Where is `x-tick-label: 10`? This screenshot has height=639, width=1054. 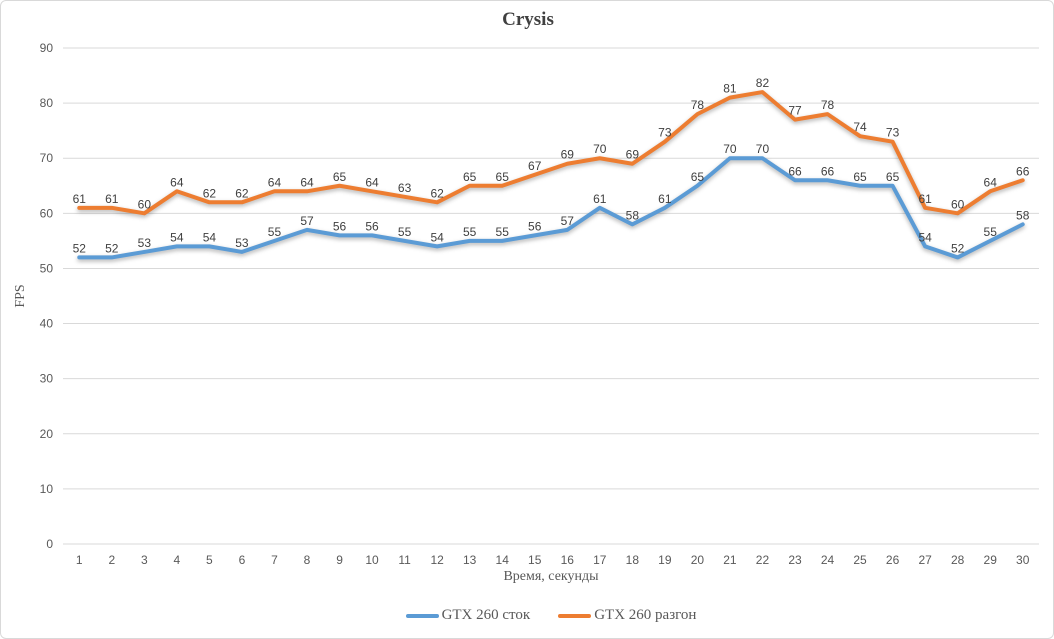
x-tick-label: 10 is located at coordinates (372, 560).